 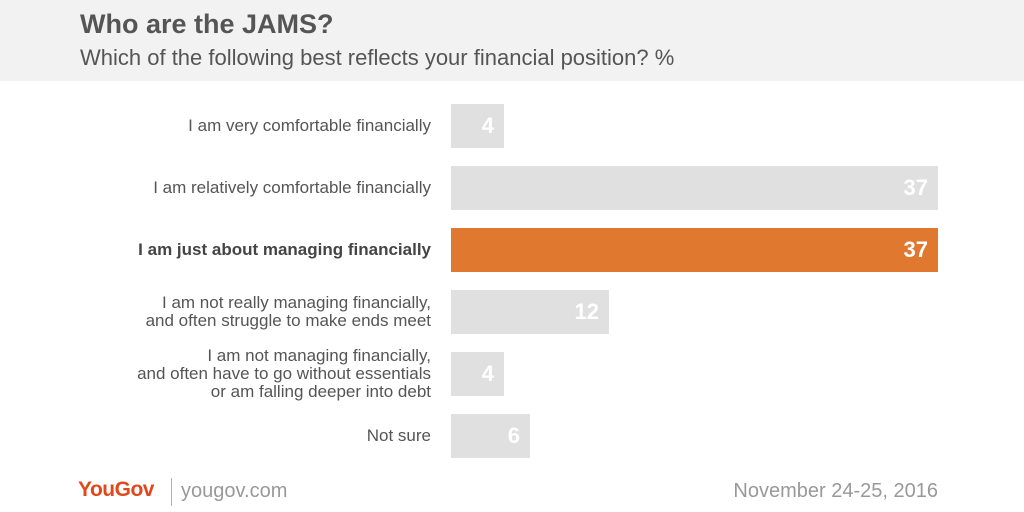 What do you see at coordinates (116, 489) in the screenshot?
I see `yougov-logo: YouGov` at bounding box center [116, 489].